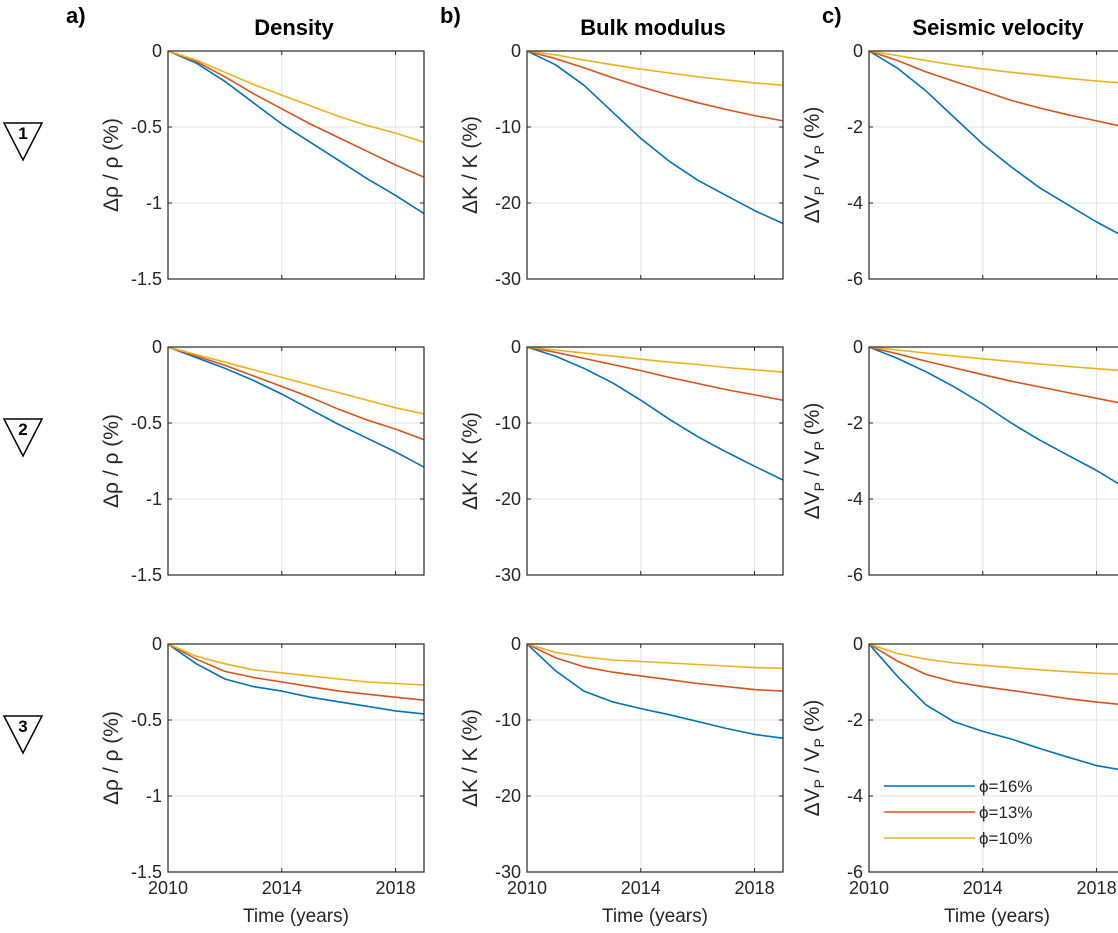  What do you see at coordinates (1005, 838) in the screenshot?
I see `legend-label-phi10: ϕ=10%` at bounding box center [1005, 838].